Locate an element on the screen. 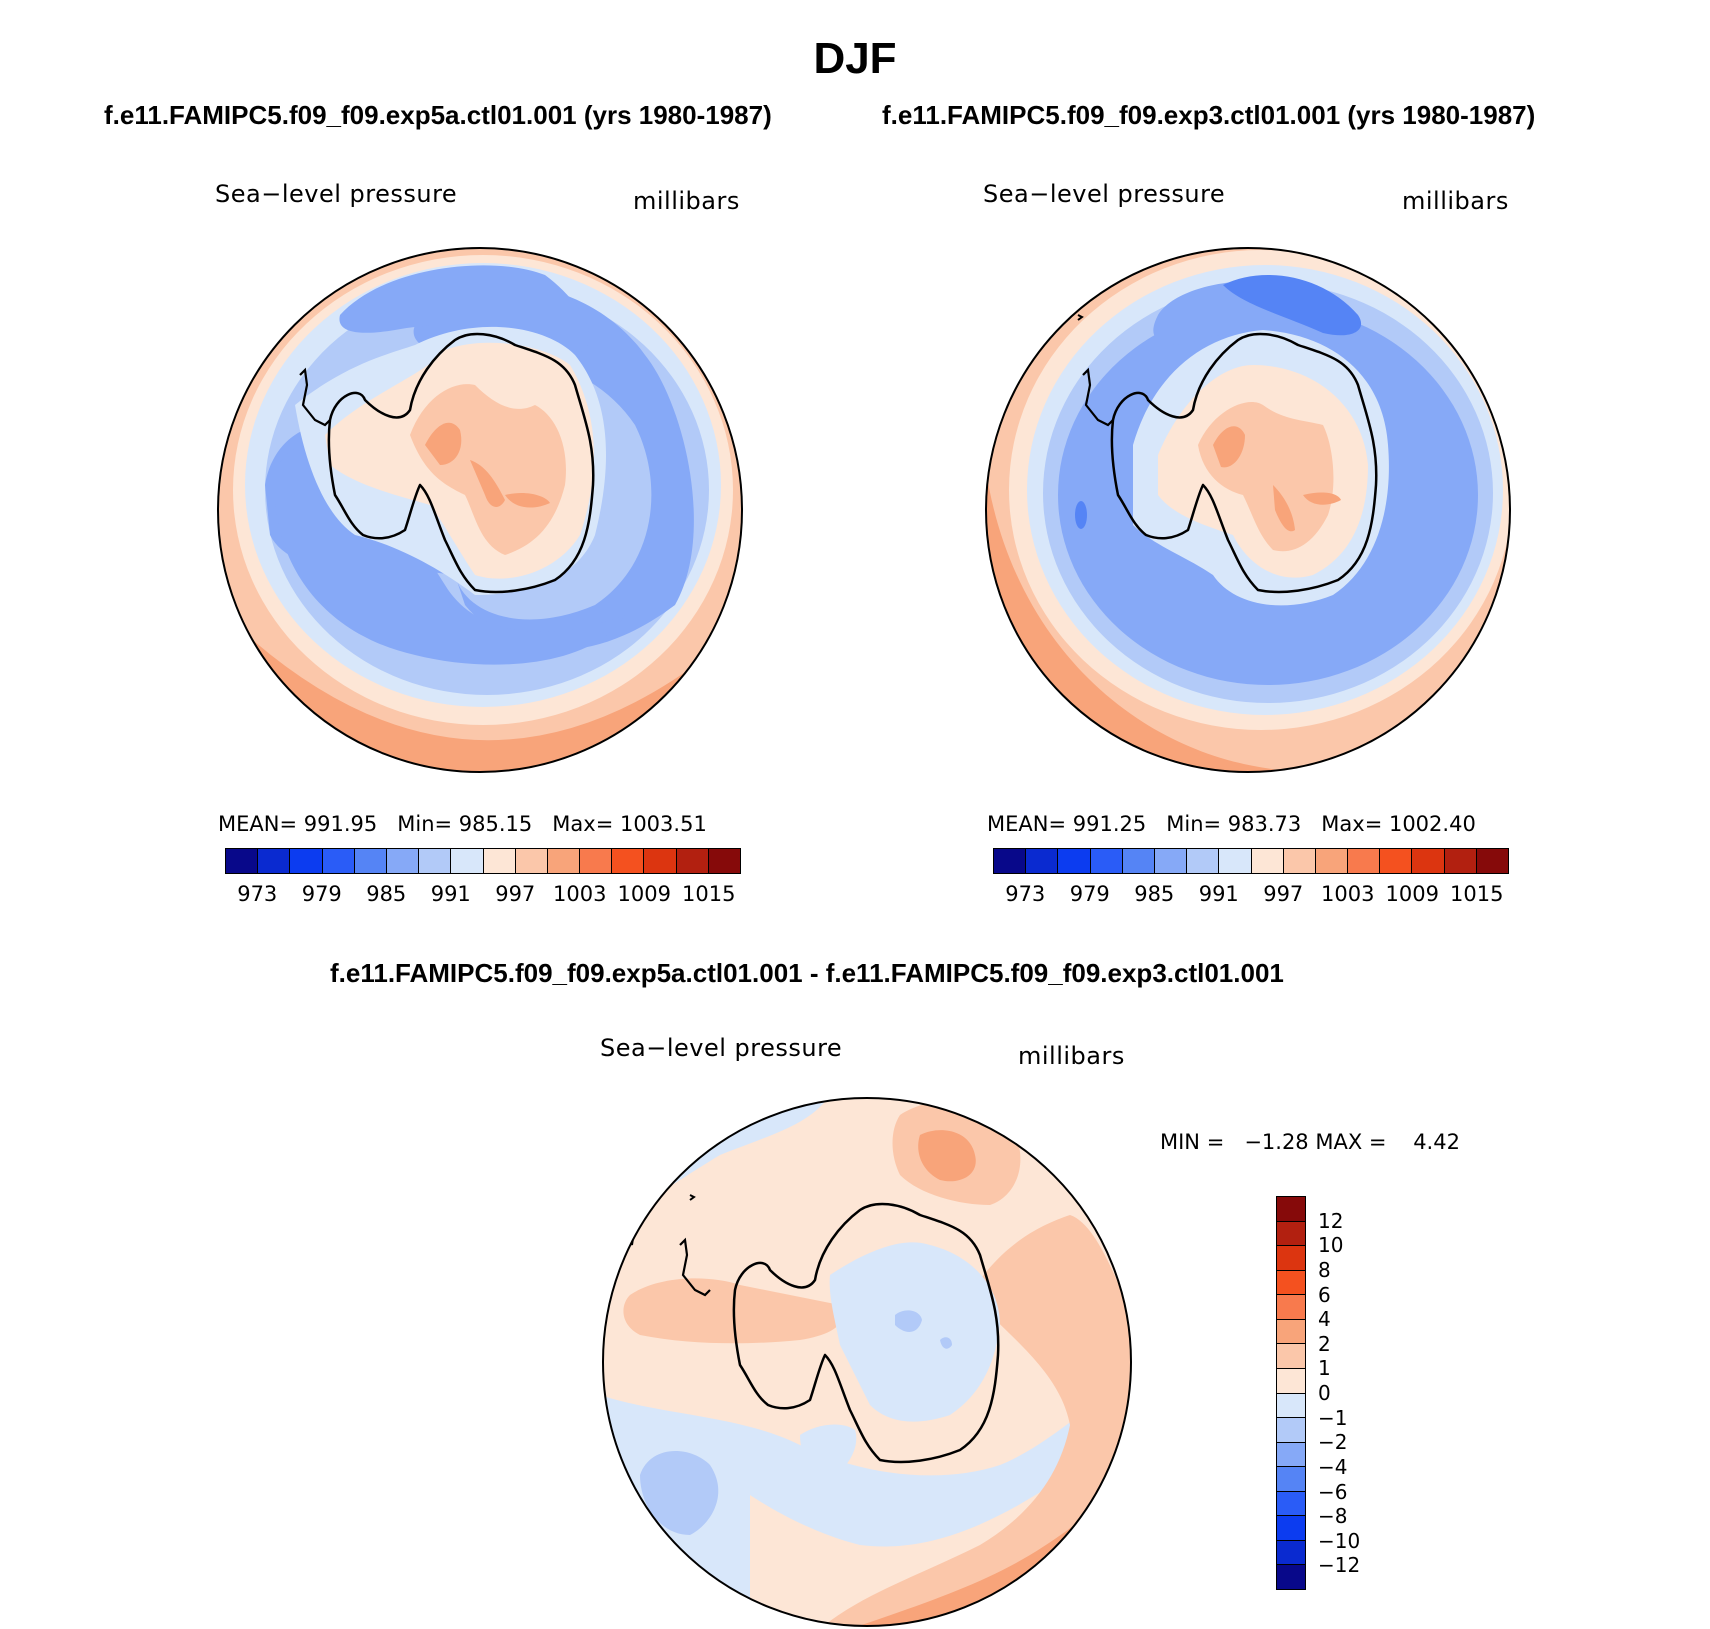 This screenshot has height=1629, width=1710. diff-units-label: millibars is located at coordinates (1071, 1056).